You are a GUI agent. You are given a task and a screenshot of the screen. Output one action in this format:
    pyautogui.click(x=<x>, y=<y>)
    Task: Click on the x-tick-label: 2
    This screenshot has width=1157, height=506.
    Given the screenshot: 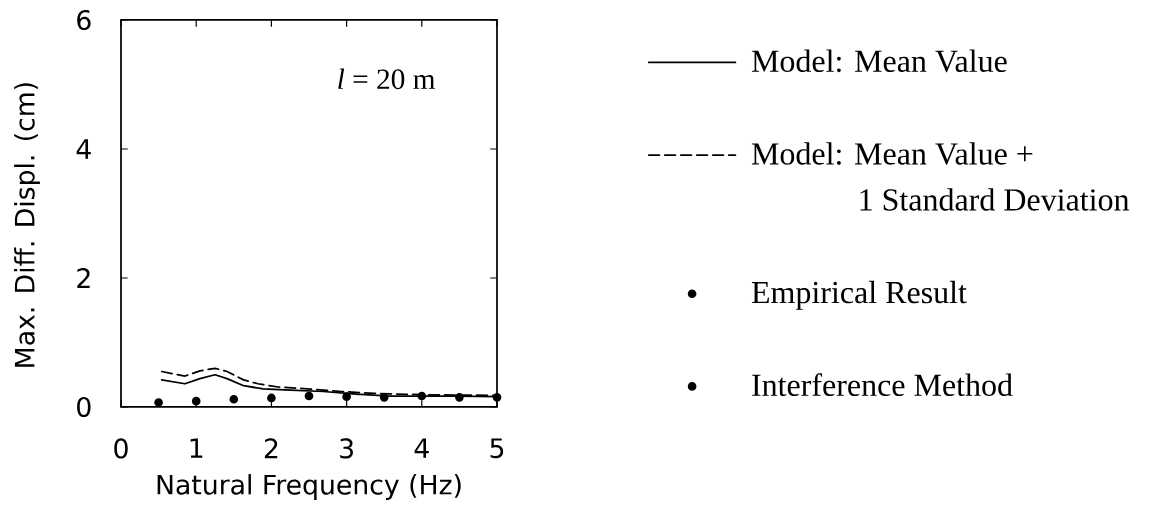 What is the action you would take?
    pyautogui.click(x=271, y=448)
    